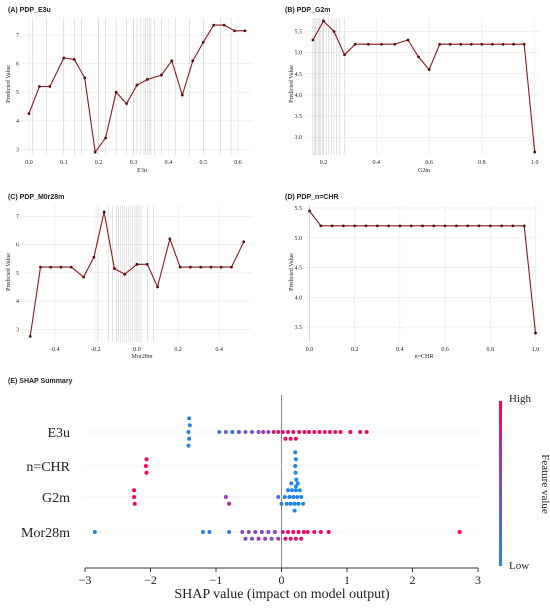  Describe the element at coordinates (56, 498) in the screenshot. I see `feature-label: G2m` at that location.